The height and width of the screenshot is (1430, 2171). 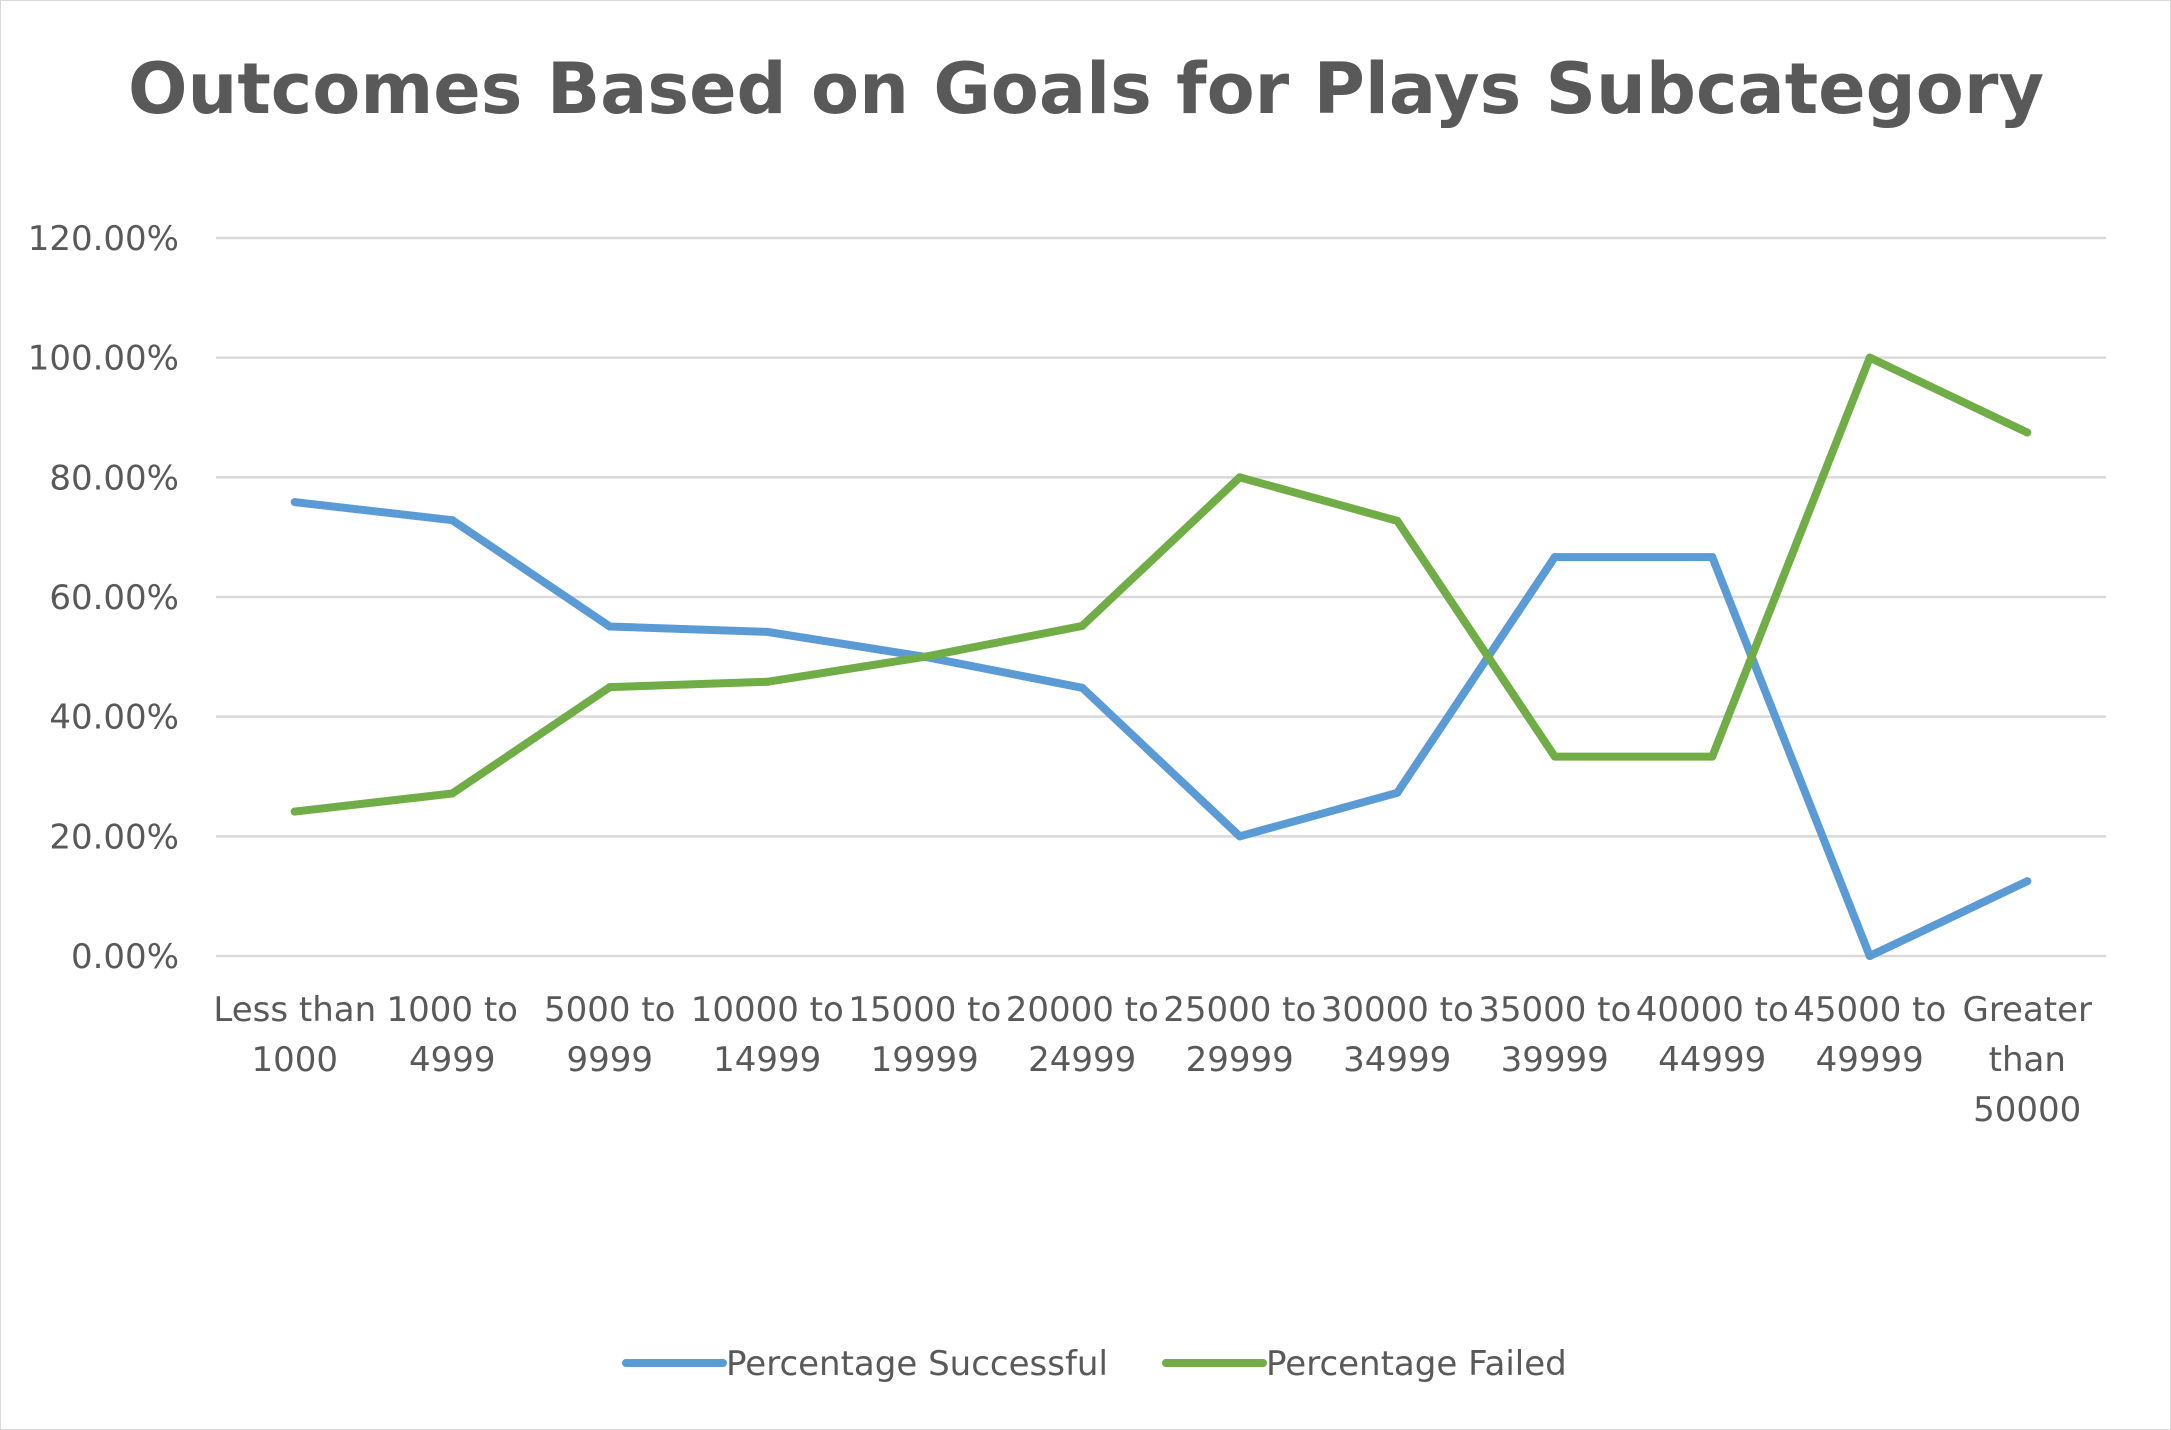 What do you see at coordinates (1554, 1010) in the screenshot?
I see `x-tick-label-line: 35000 to` at bounding box center [1554, 1010].